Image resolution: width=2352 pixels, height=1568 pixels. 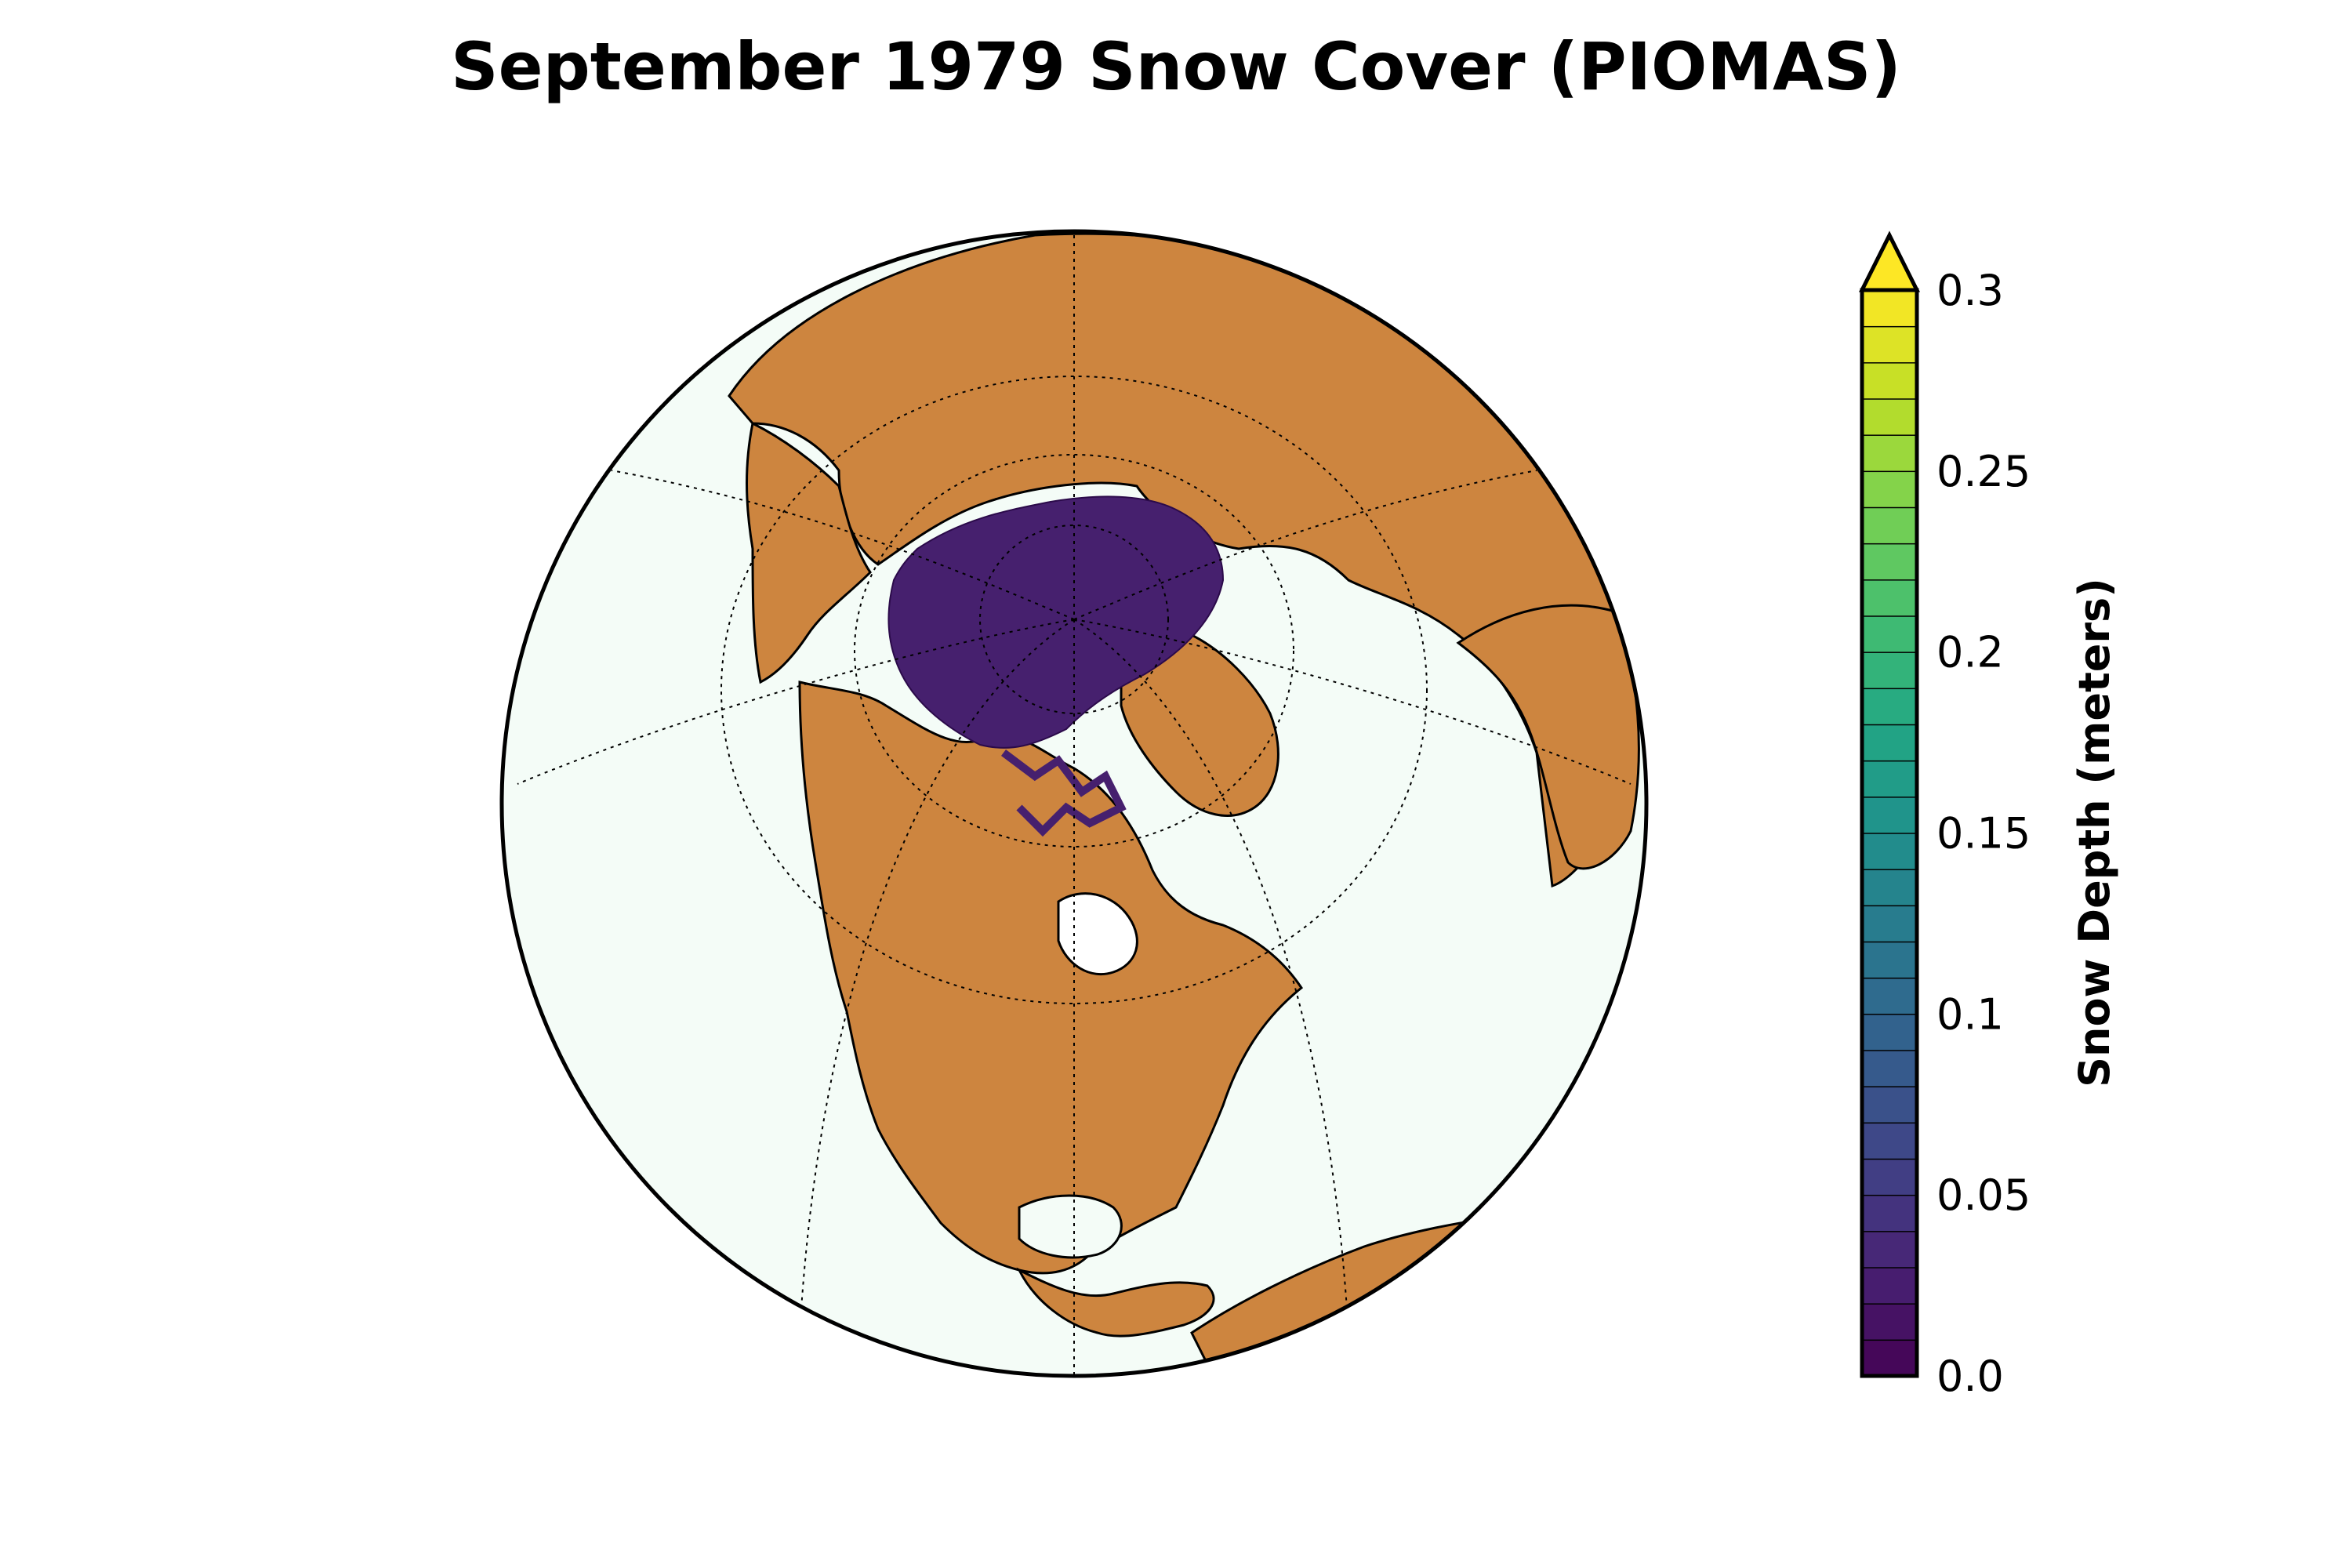 I want to click on colorbar-tick-label: 0.15, so click(x=1983, y=833).